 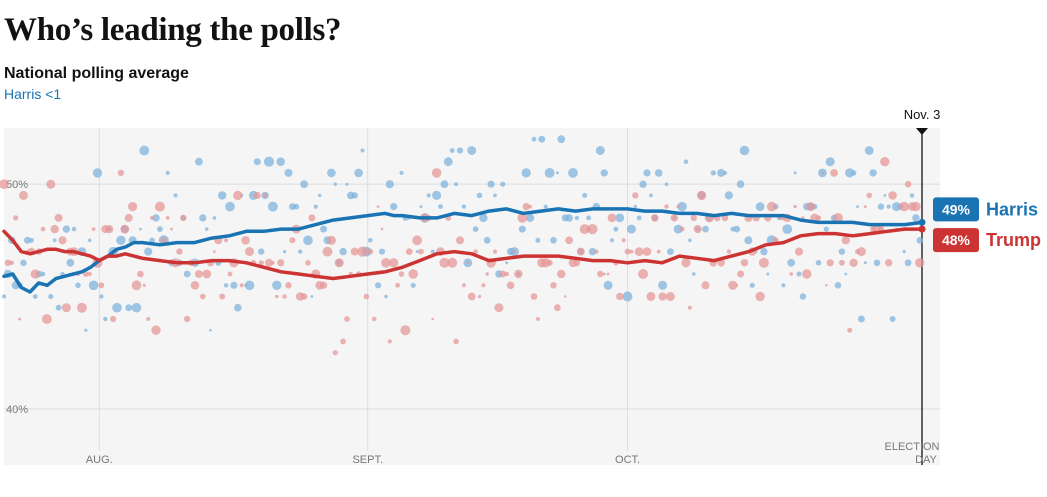 What do you see at coordinates (17, 185) in the screenshot?
I see `y-tick-label: 50%` at bounding box center [17, 185].